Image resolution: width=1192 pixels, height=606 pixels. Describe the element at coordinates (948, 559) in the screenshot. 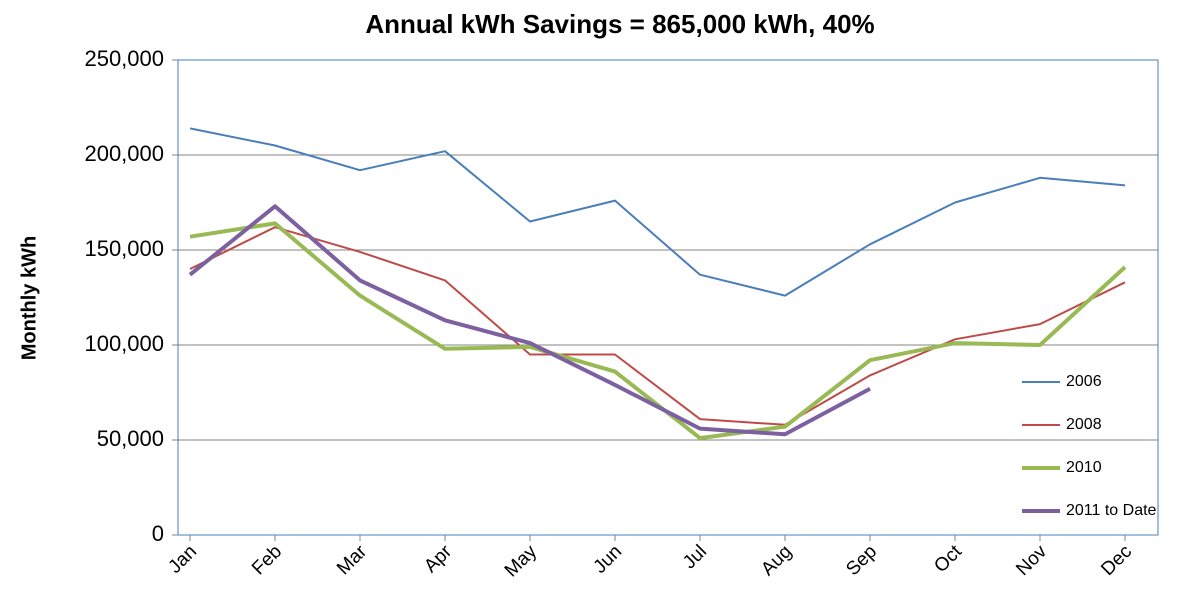

I see `x-tick-label: Oct` at that location.